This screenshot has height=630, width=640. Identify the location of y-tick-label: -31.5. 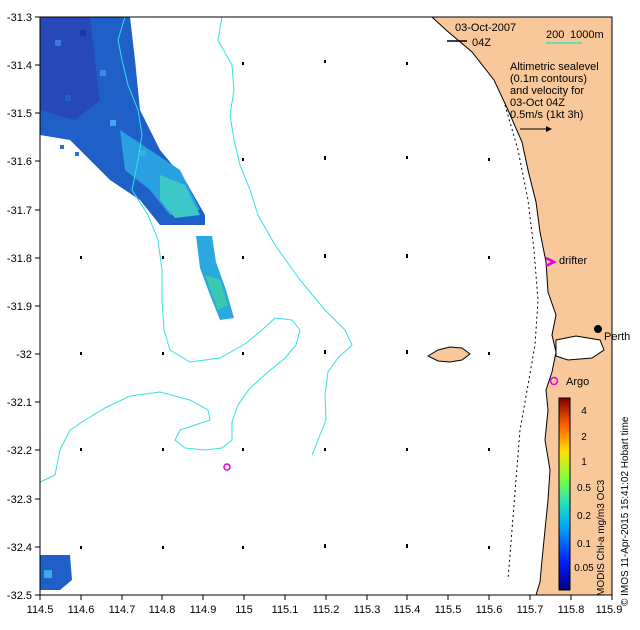
(19, 114).